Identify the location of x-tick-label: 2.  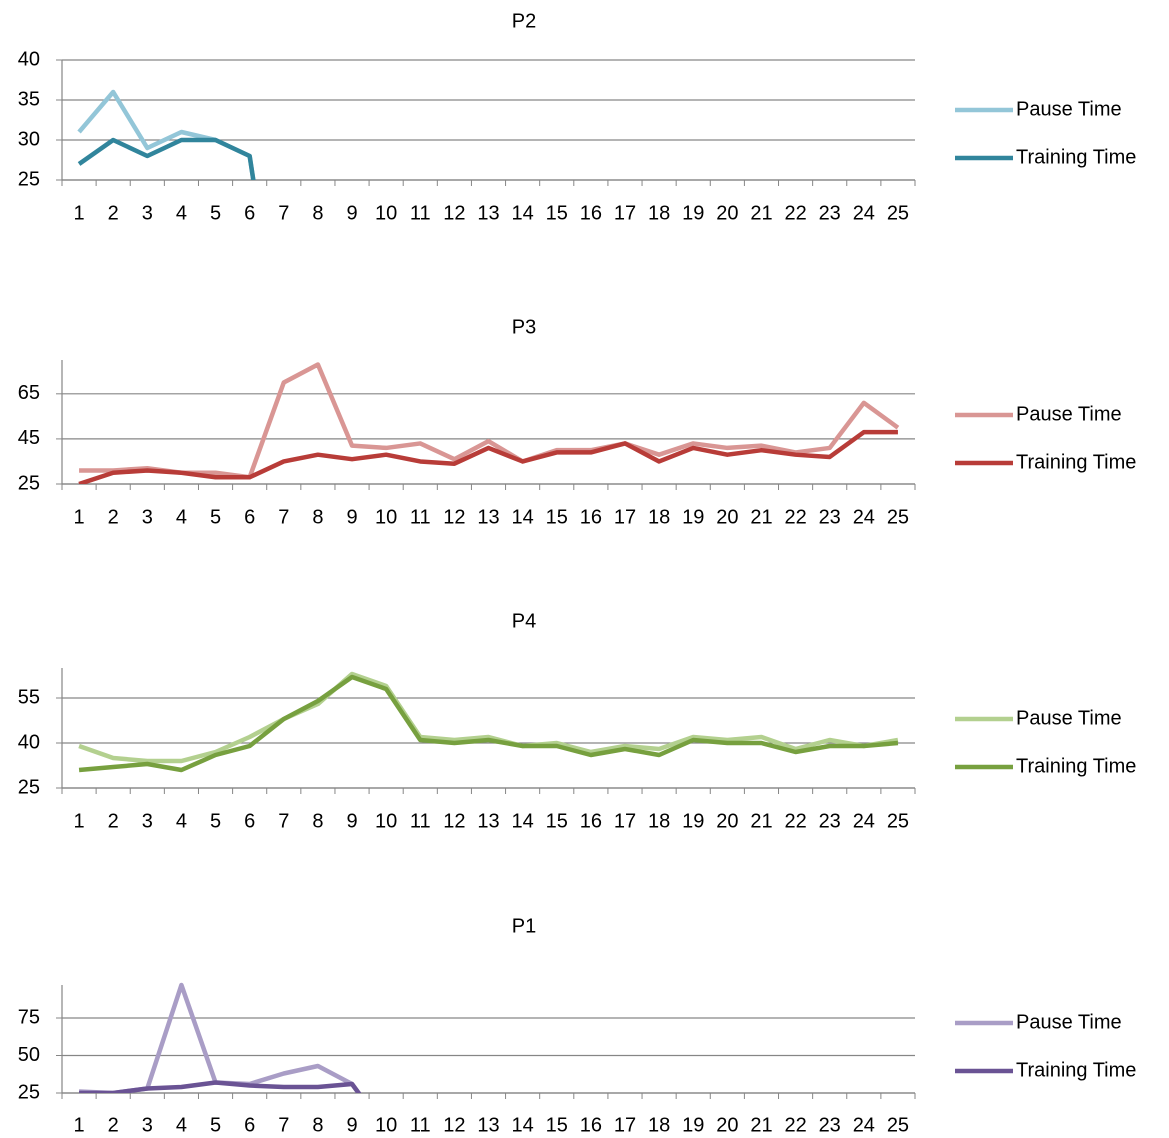
(113, 517).